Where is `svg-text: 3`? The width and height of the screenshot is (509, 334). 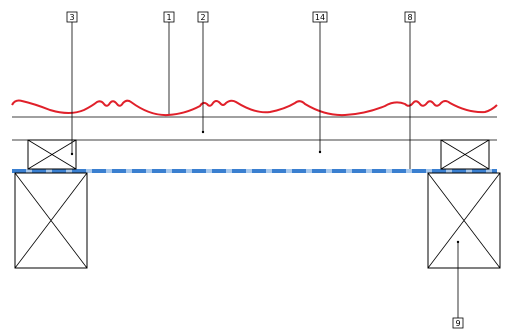
svg-text: 3 is located at coordinates (71, 17).